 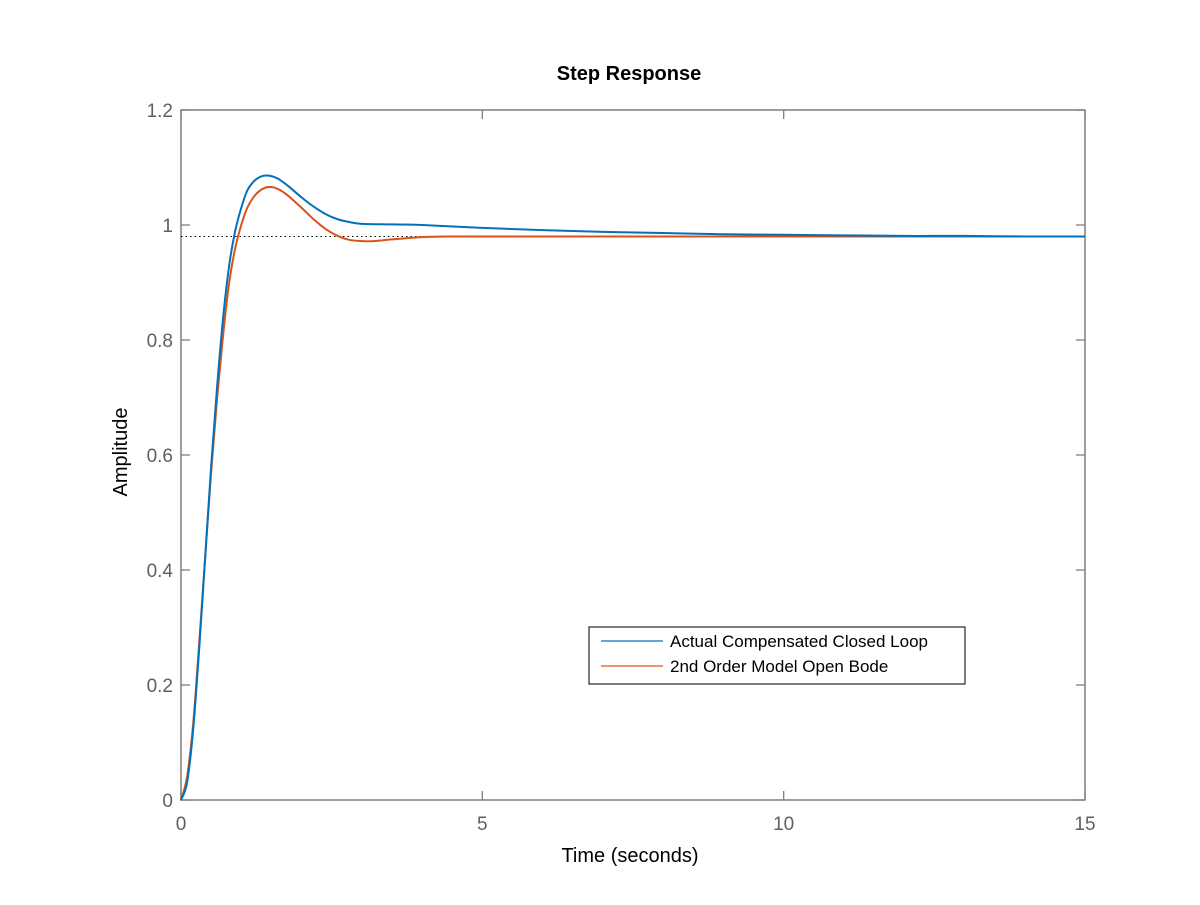 What do you see at coordinates (121, 452) in the screenshot?
I see `y-axis-label: Amplitude` at bounding box center [121, 452].